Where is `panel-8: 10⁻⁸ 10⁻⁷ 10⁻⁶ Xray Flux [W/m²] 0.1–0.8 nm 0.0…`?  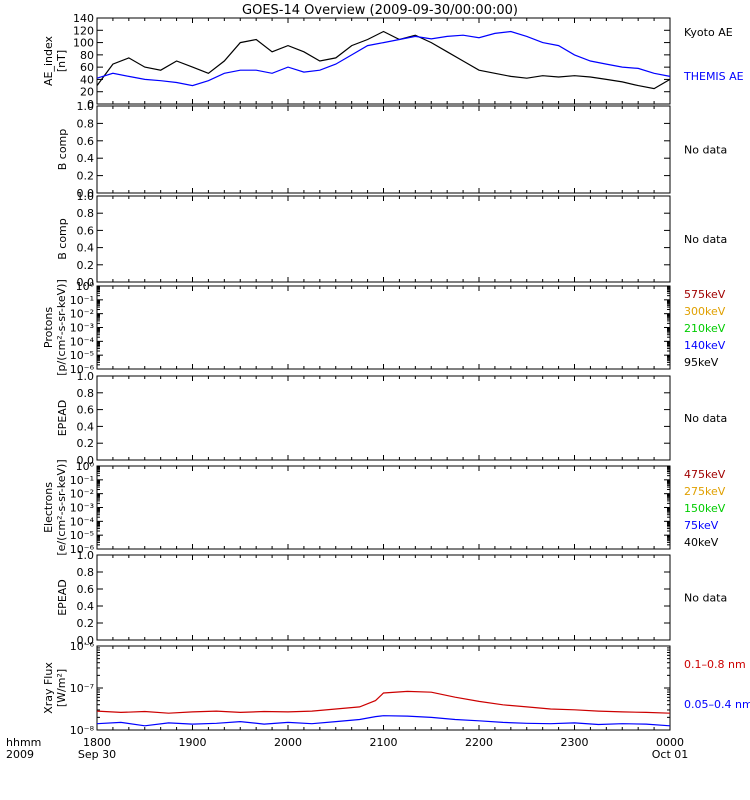
panel-8: 10⁻⁸ 10⁻⁷ 10⁻⁶ Xray Flux [W/m²] 0.1–0.8 nm 0.0… is located at coordinates (396, 688).